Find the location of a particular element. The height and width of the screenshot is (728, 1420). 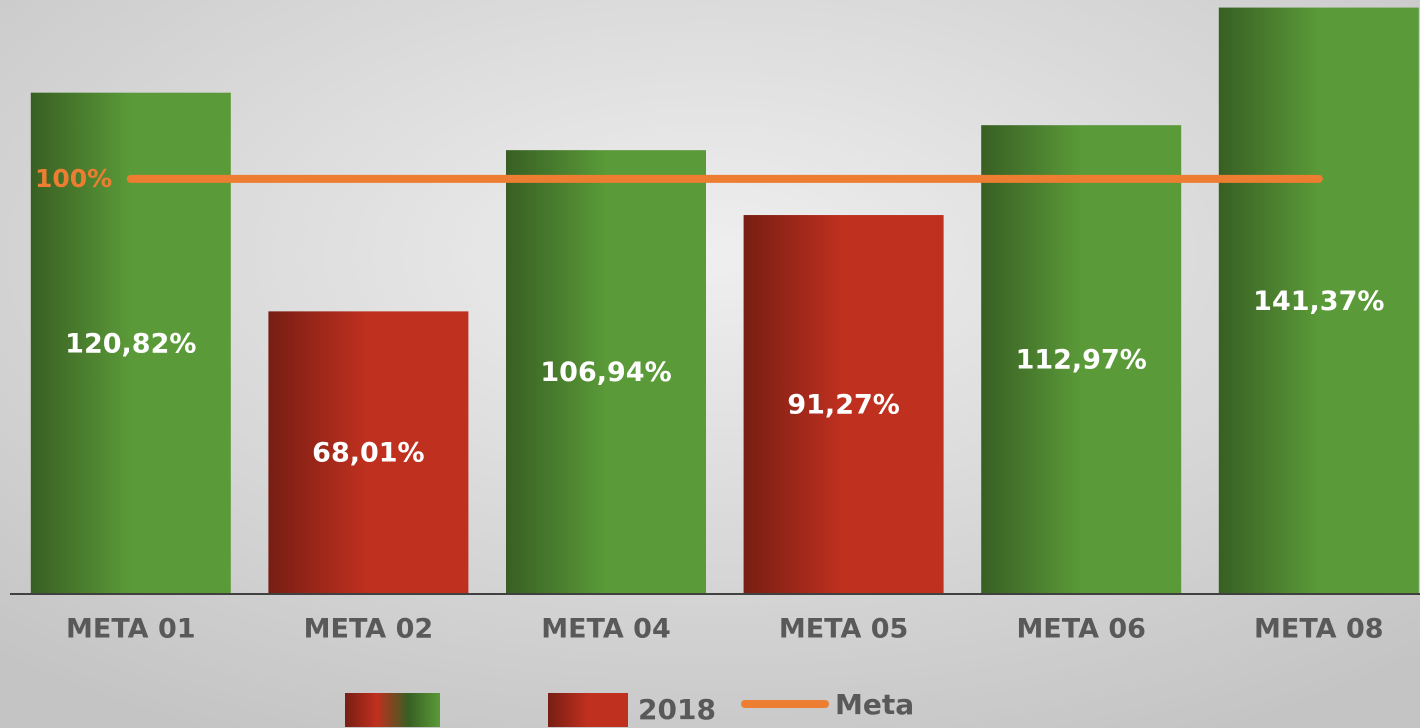

reference-label: 100% is located at coordinates (73, 178).